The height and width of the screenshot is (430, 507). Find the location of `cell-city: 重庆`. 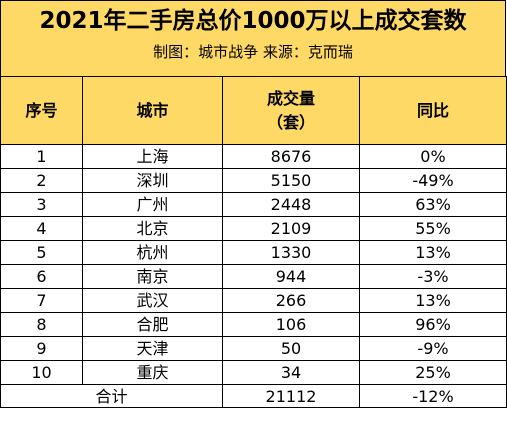

cell-city: 重庆 is located at coordinates (152, 372).